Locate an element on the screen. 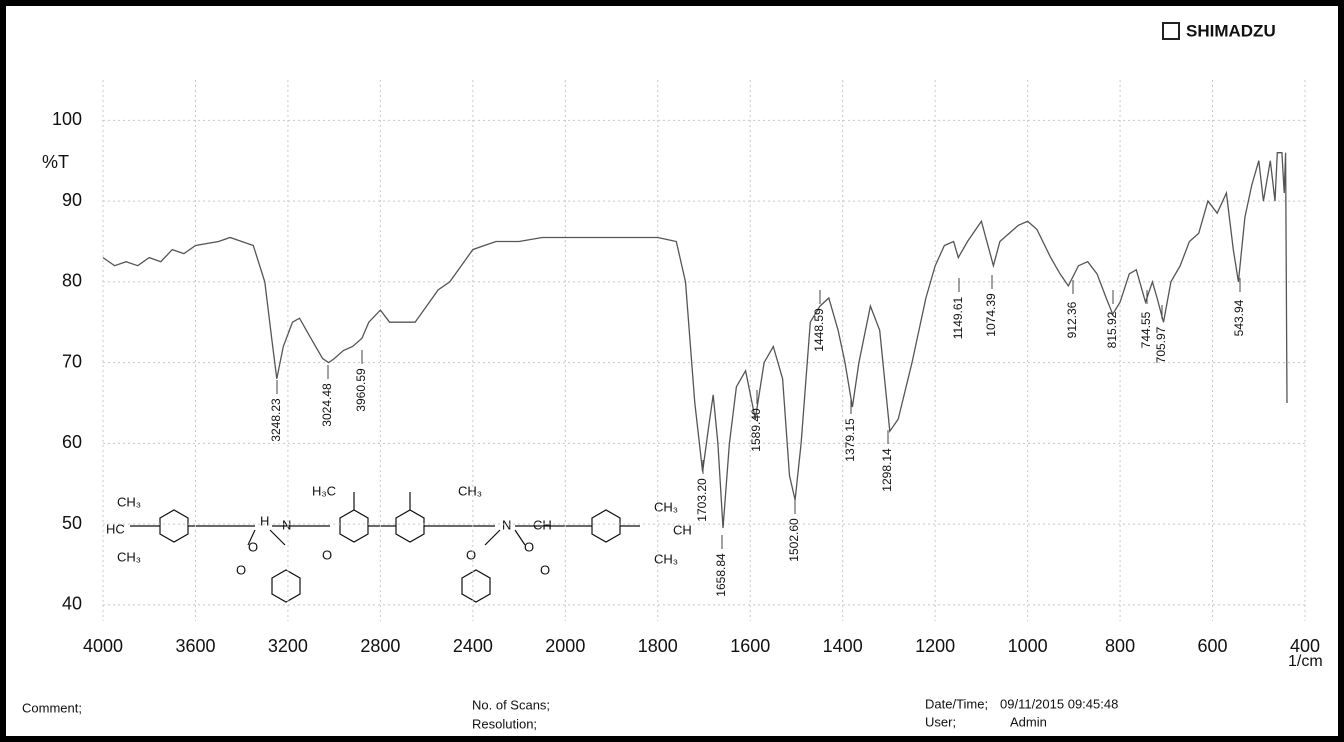 This screenshot has width=1344, height=742. x-tick-label: 400 is located at coordinates (1305, 646).